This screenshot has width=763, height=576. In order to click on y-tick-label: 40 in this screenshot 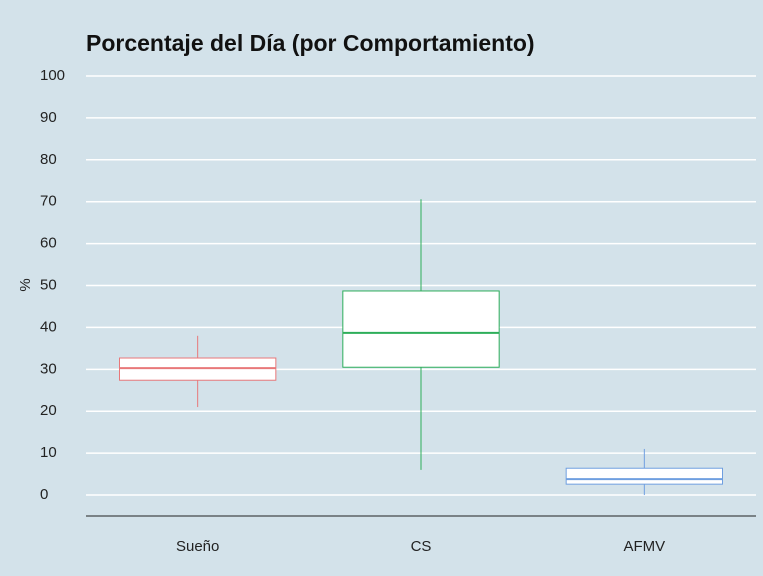, I will do `click(48, 326)`.